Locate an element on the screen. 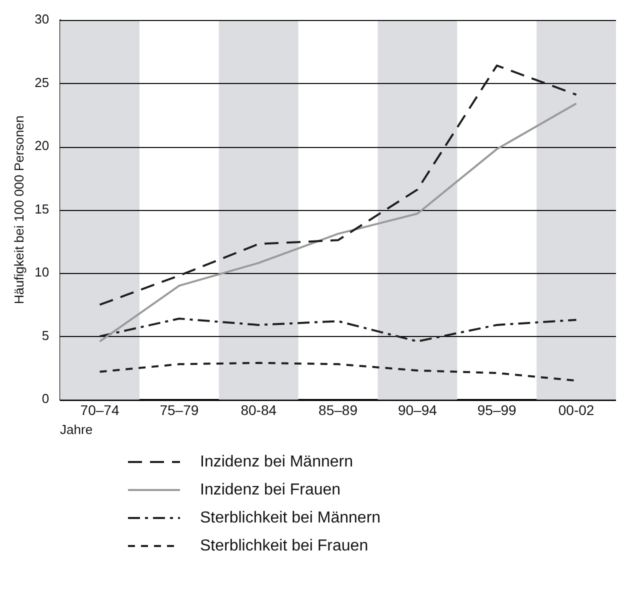 Image resolution: width=624 pixels, height=590 pixels. legend-label: Sterblichkeit bei Frauen is located at coordinates (284, 545).